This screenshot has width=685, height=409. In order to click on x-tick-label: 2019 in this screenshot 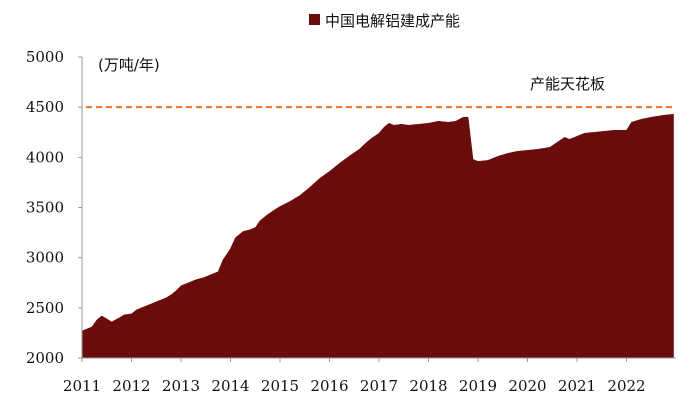, I will do `click(478, 386)`.